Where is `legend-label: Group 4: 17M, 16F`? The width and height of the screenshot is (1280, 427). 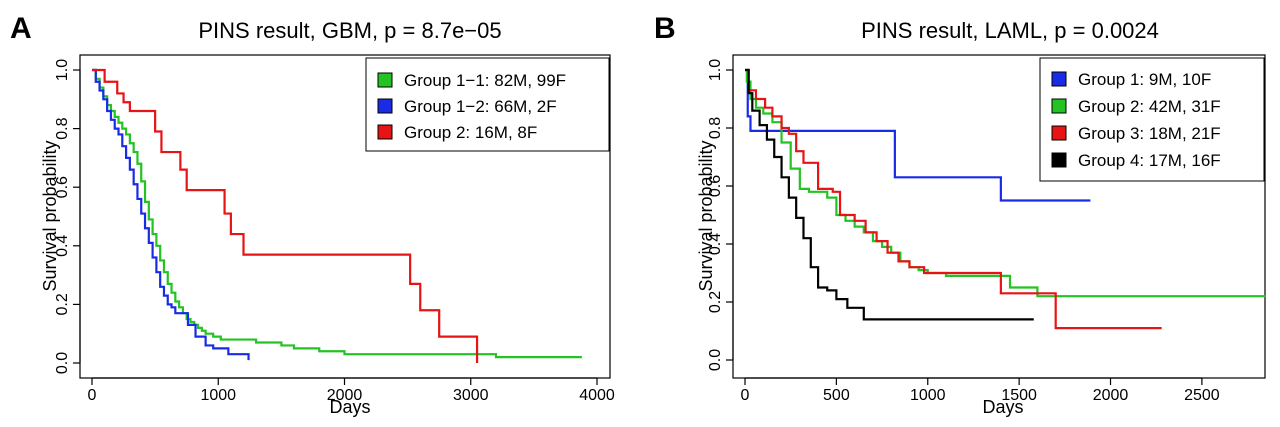 legend-label: Group 4: 17M, 16F is located at coordinates (1149, 160).